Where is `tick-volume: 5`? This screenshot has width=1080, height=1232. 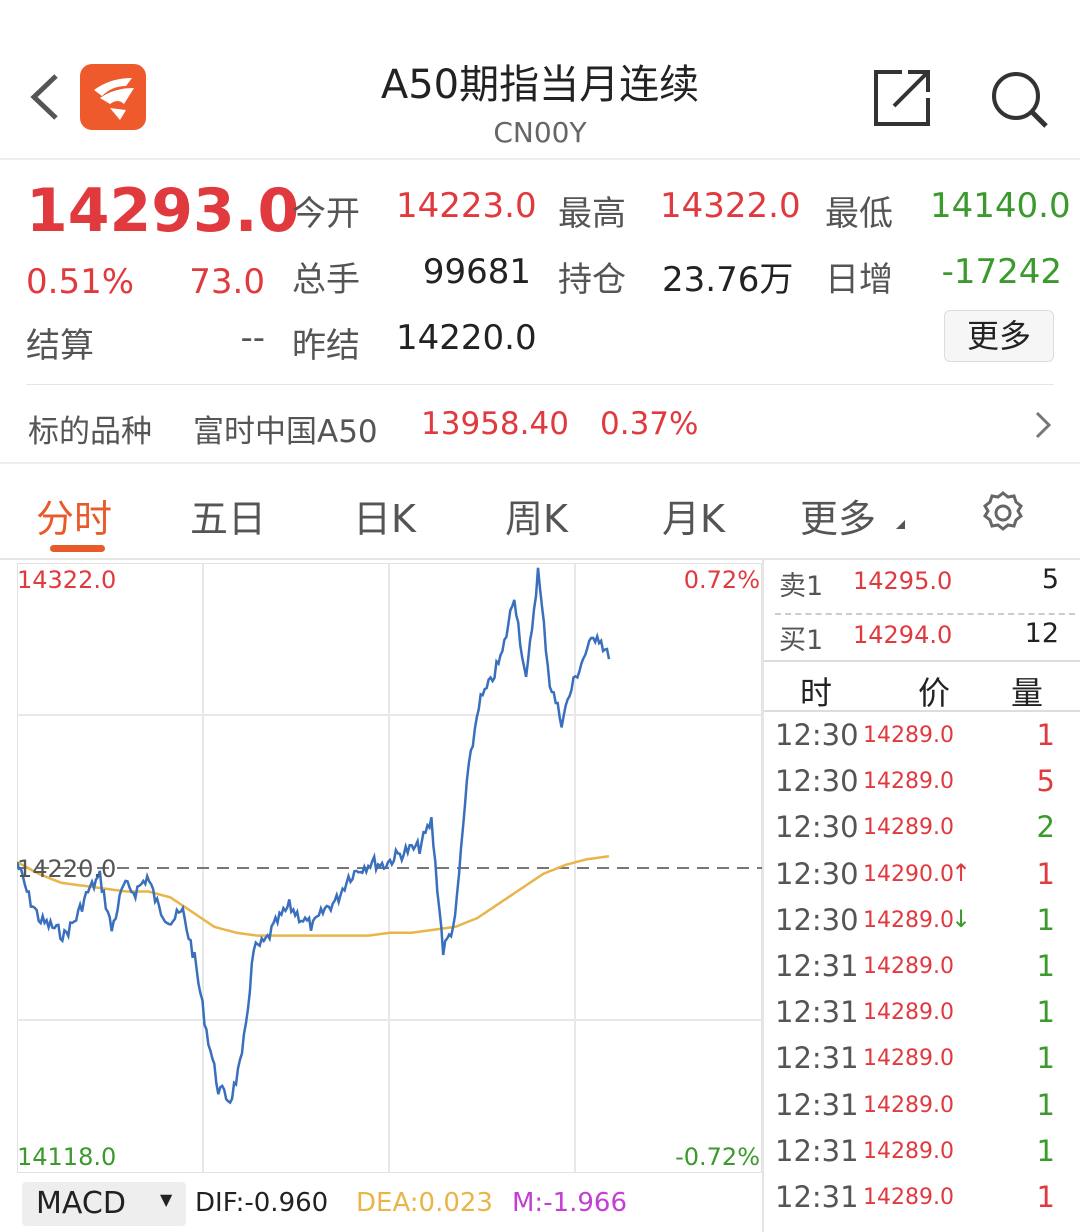 tick-volume: 5 is located at coordinates (1045, 781).